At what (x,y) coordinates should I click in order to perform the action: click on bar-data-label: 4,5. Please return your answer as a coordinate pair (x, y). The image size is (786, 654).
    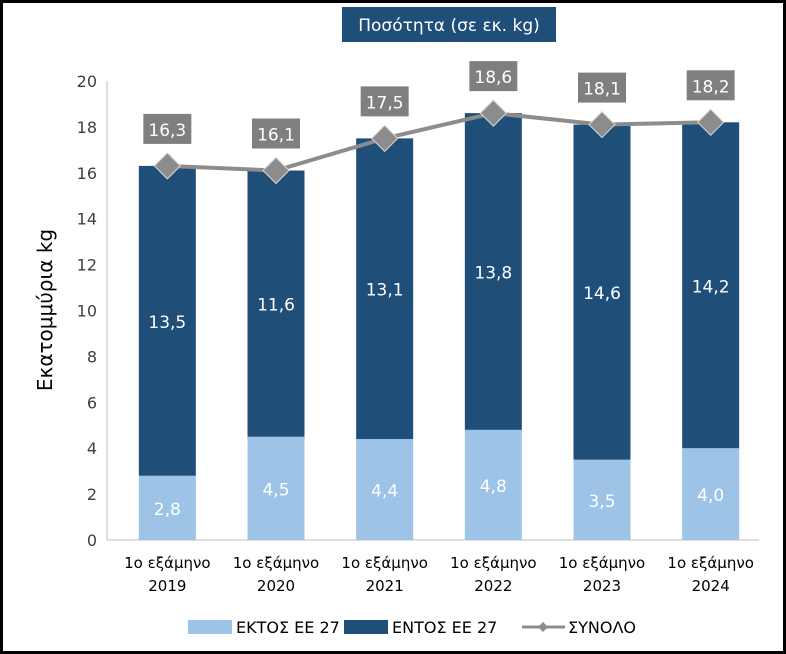
    Looking at the image, I should click on (275, 490).